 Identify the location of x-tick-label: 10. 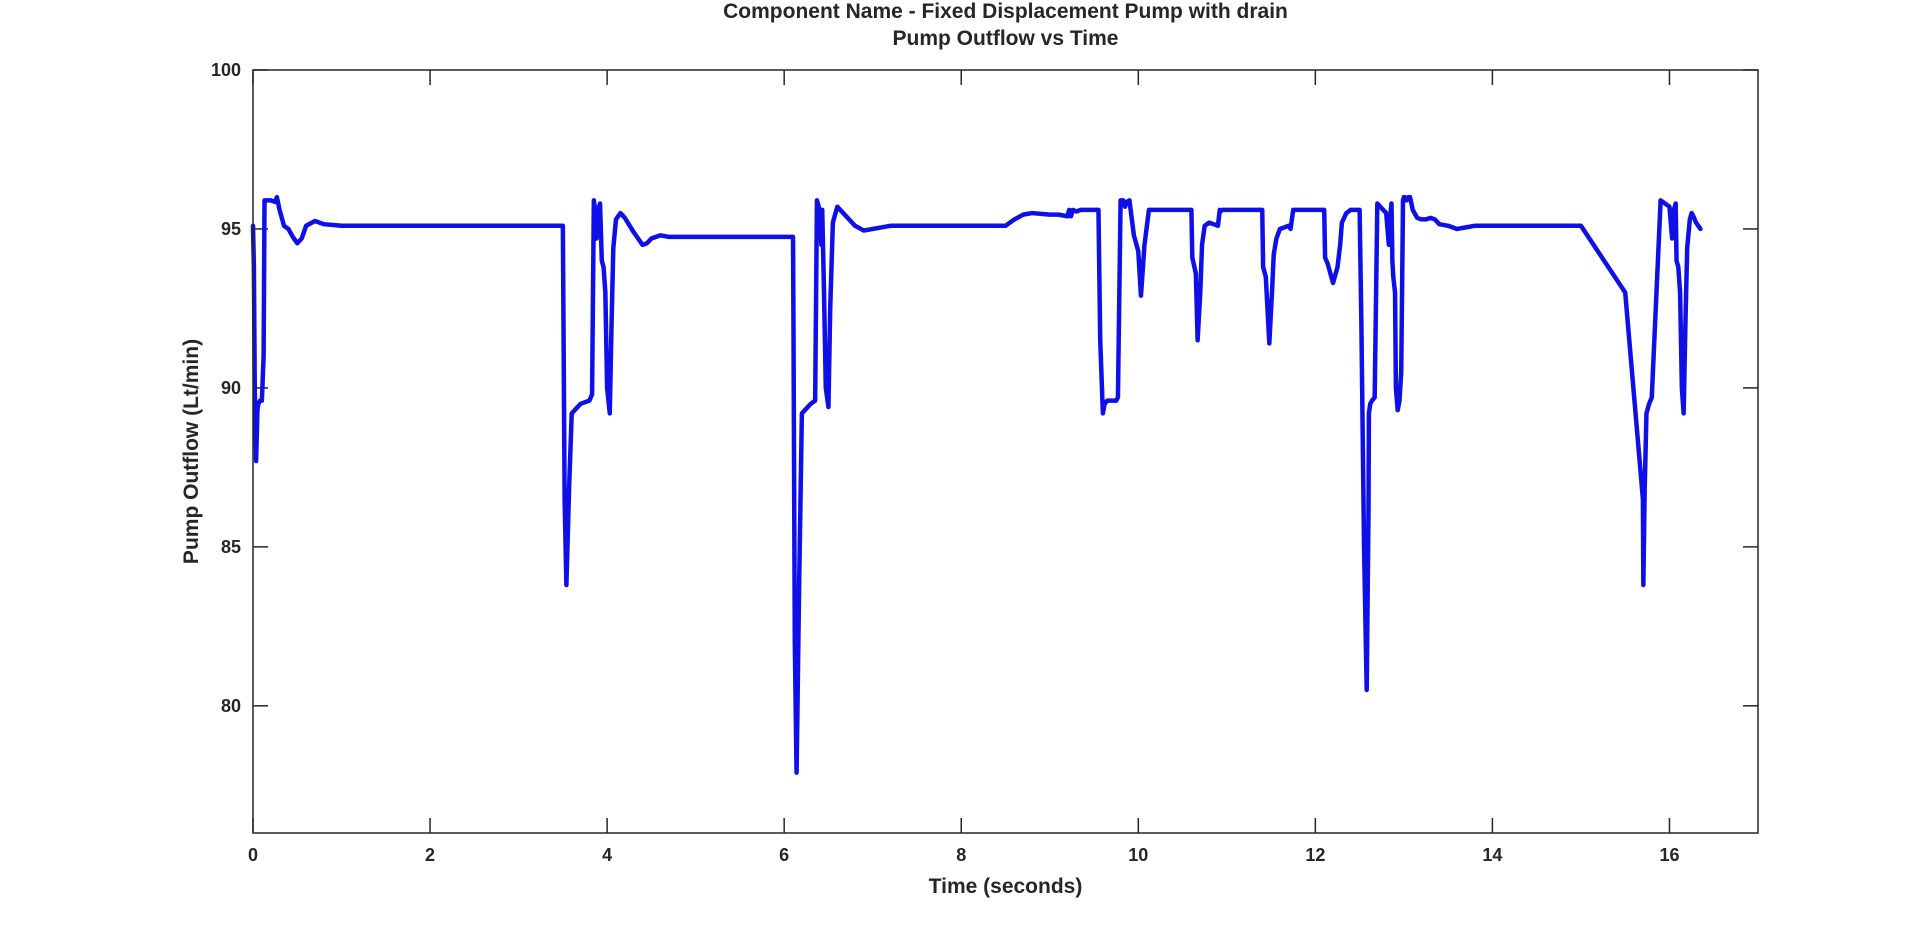
(1138, 855).